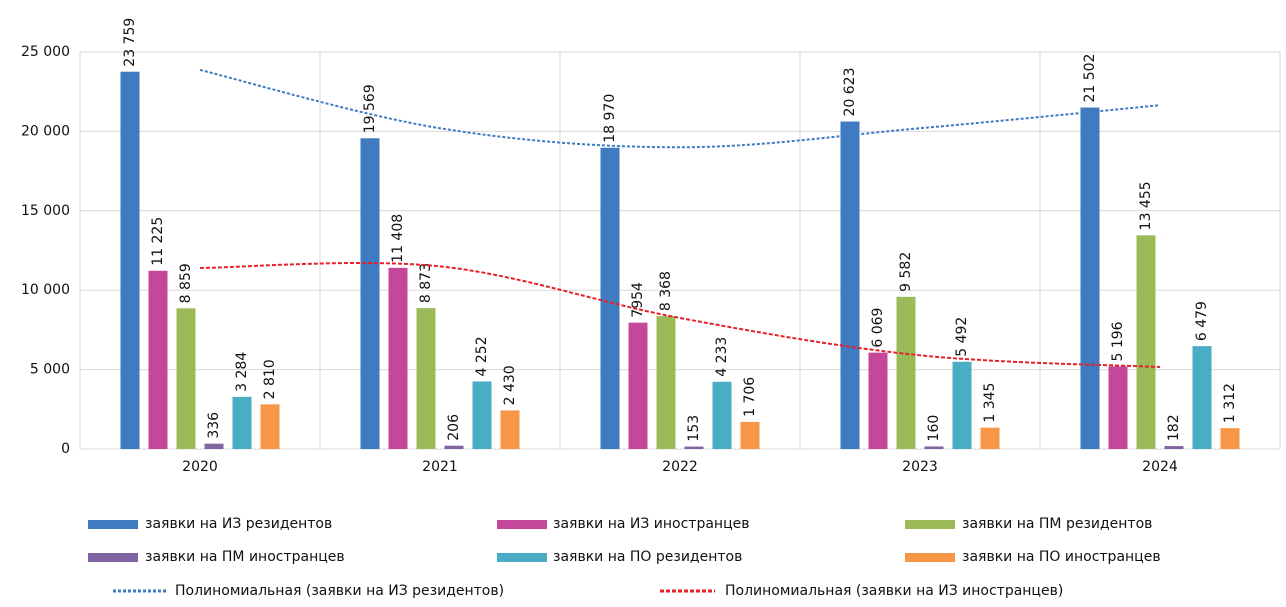 This screenshot has height=607, width=1286. I want to click on legend-label: заявки на ИЗ резидентов, so click(238, 524).